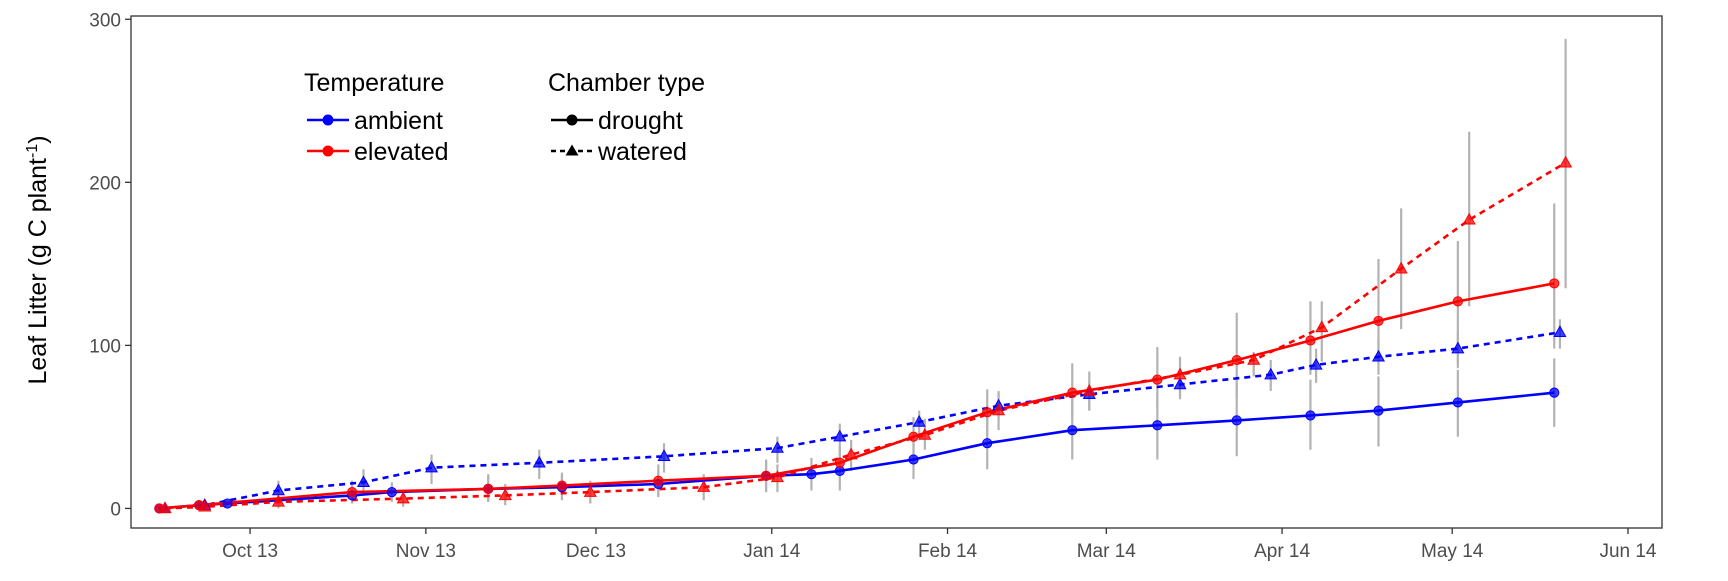  What do you see at coordinates (426, 551) in the screenshot?
I see `x-tick-label-nov-13: Nov 13` at bounding box center [426, 551].